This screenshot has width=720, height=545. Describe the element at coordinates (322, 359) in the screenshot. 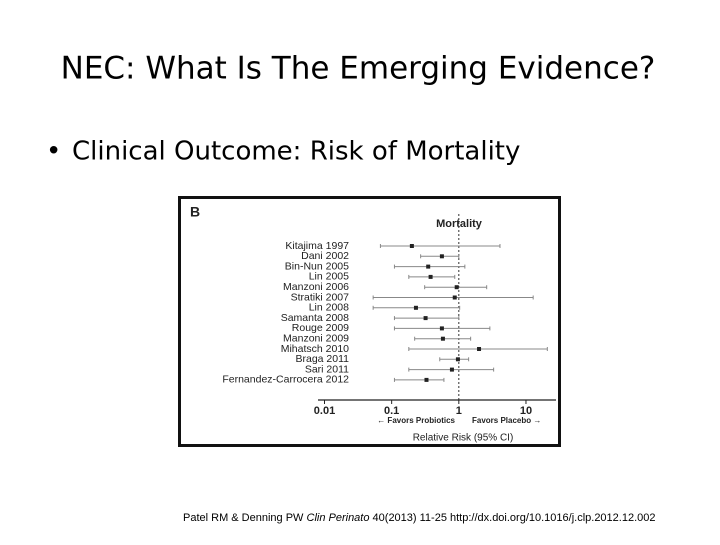

I see `study-label: Braga 2011` at that location.